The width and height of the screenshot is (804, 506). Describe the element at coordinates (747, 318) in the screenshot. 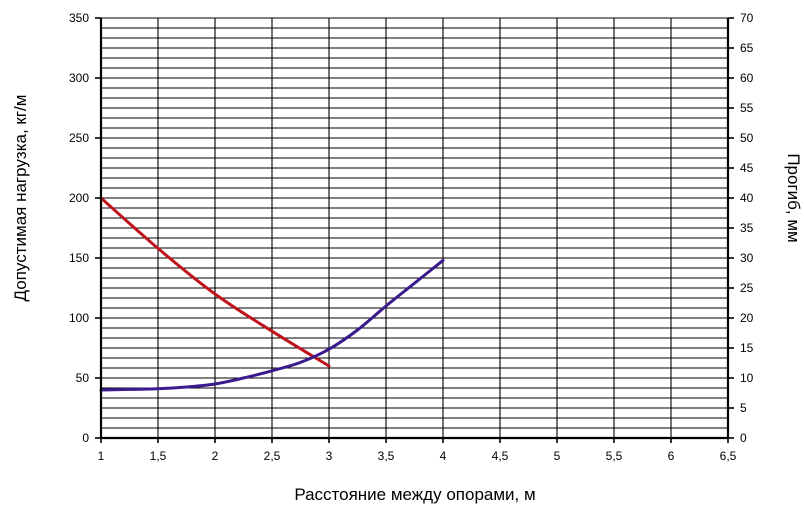

I see `y-right-tick-label: 20` at that location.